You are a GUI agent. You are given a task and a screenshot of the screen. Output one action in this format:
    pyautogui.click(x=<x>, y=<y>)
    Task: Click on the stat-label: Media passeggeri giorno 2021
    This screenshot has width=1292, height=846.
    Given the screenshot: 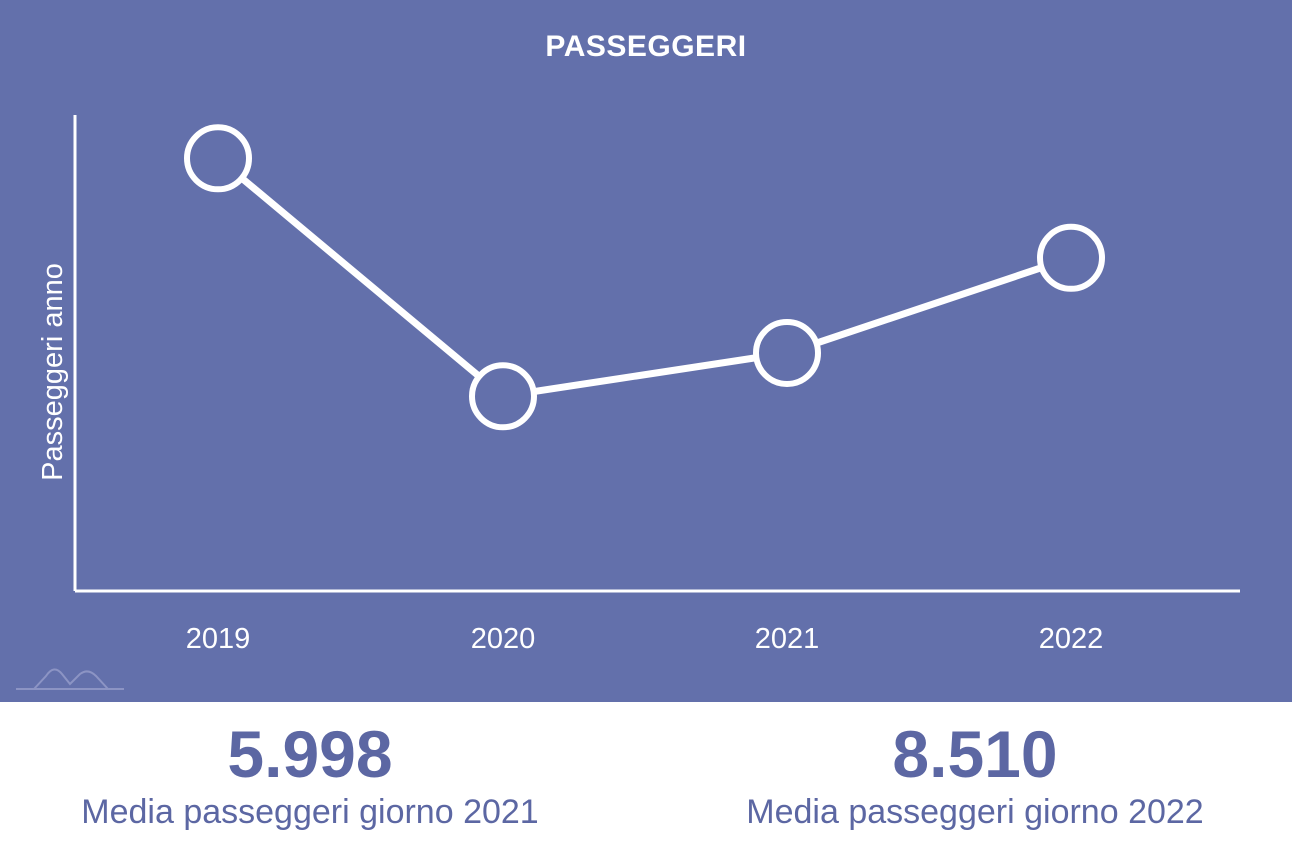 What is the action you would take?
    pyautogui.click(x=310, y=812)
    